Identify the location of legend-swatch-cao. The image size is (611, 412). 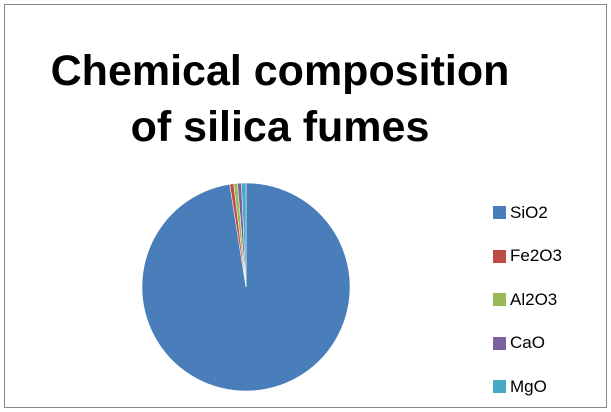
(499, 343).